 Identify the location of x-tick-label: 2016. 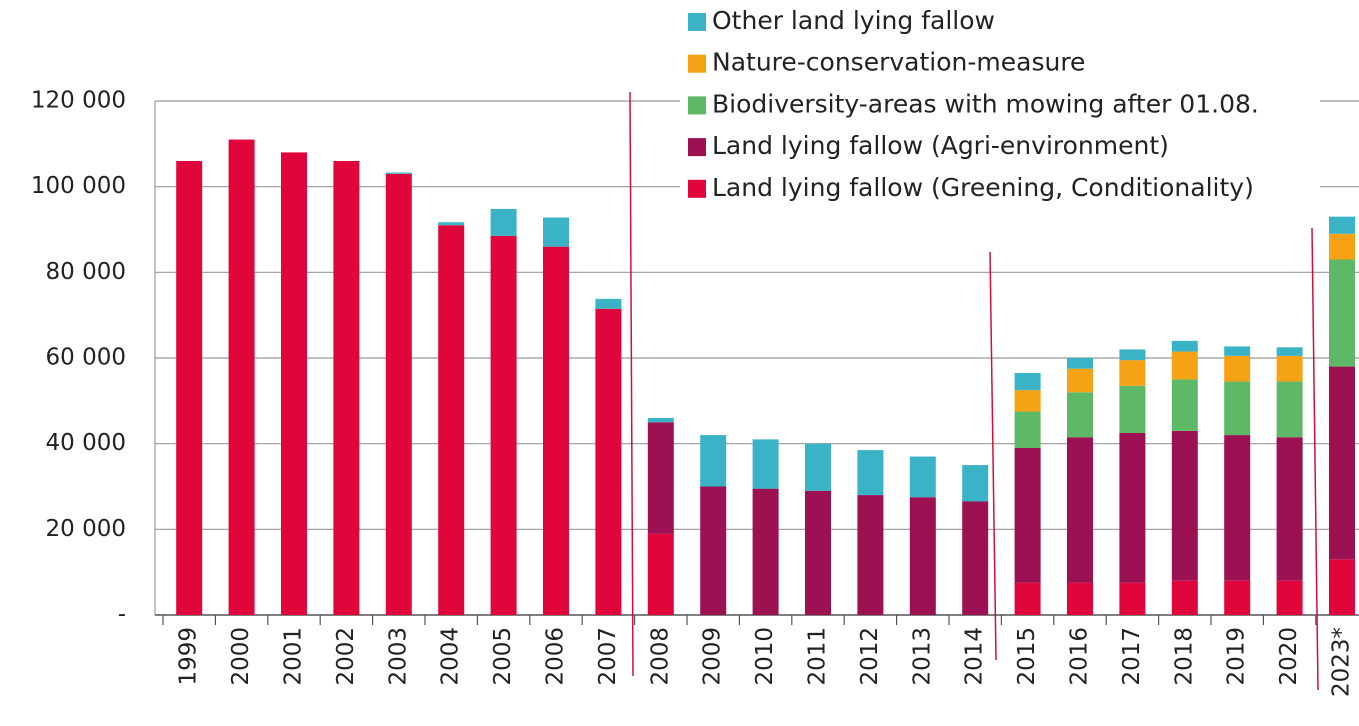
(1080, 656).